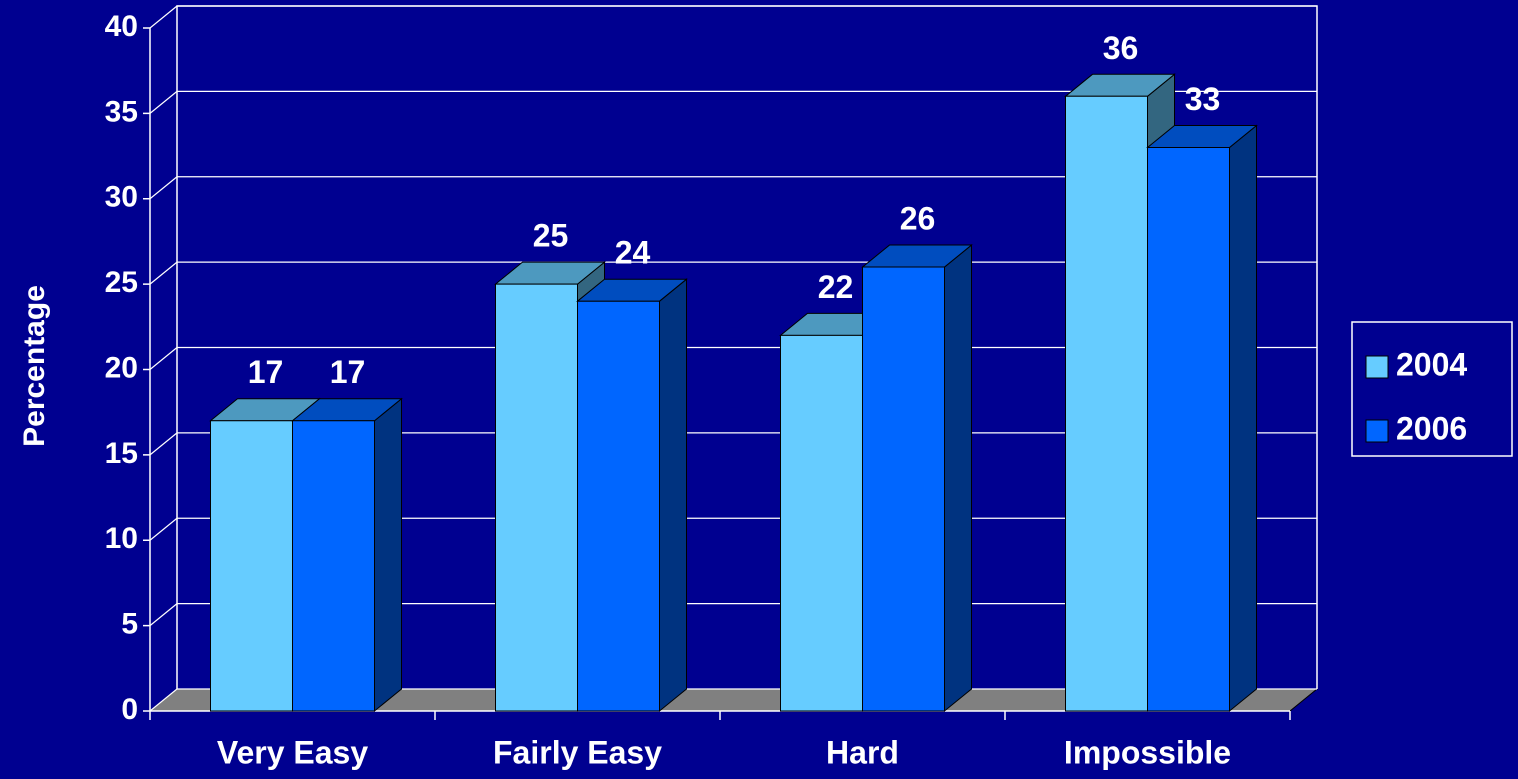 The height and width of the screenshot is (779, 1518). I want to click on x-tick-label: Impossible, so click(1147, 752).